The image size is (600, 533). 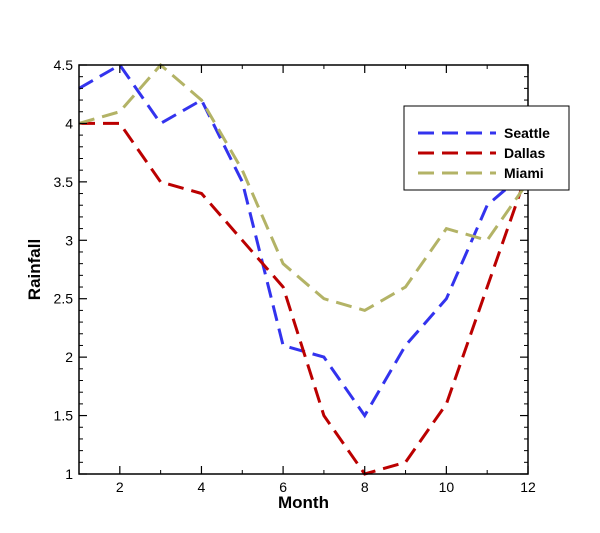 I want to click on x-tick-label: 12, so click(x=528, y=487).